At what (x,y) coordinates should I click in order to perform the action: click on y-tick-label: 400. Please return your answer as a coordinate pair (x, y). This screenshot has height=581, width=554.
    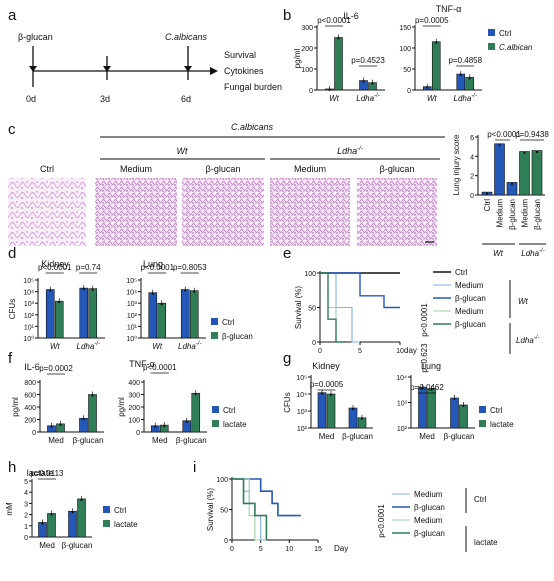
    Looking at the image, I should click on (134, 383).